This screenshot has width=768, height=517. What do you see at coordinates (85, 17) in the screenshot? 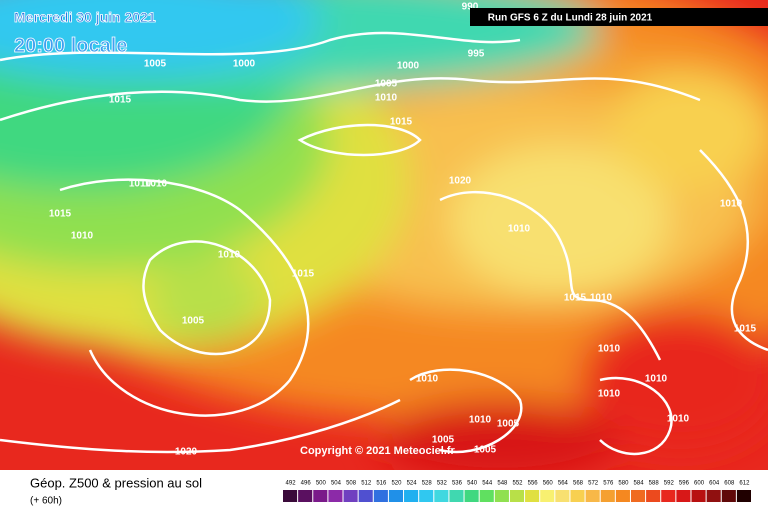
I see `forecast-date: Mercredi 30 juin 2021` at bounding box center [85, 17].